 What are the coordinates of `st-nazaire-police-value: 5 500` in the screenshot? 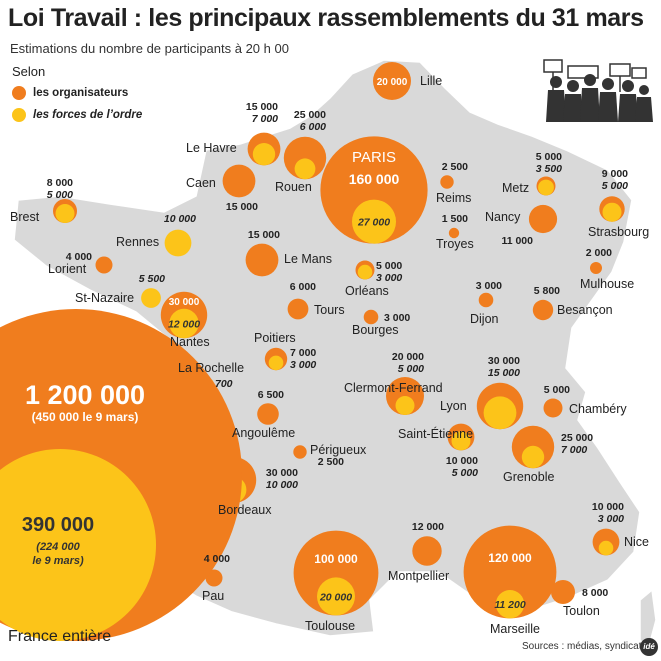 It's located at (152, 279).